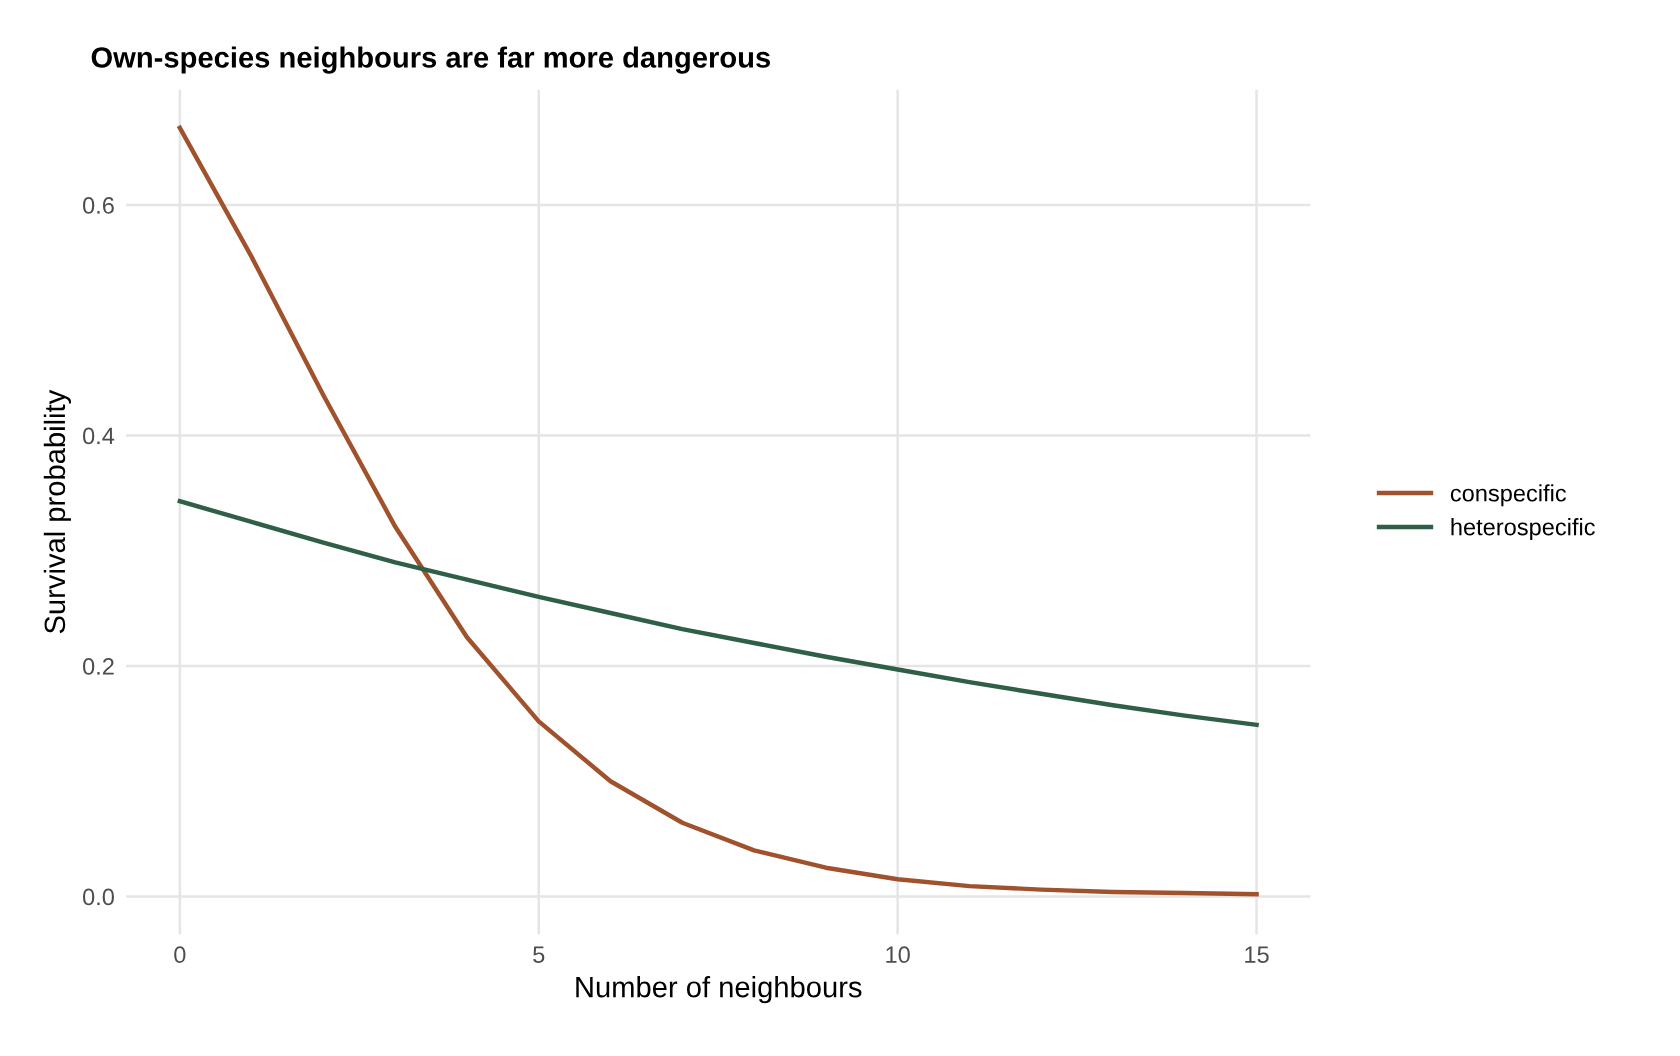 This screenshot has height=1056, width=1680. Describe the element at coordinates (719, 990) in the screenshot. I see `x-axis-title: Number of neighbours` at that location.